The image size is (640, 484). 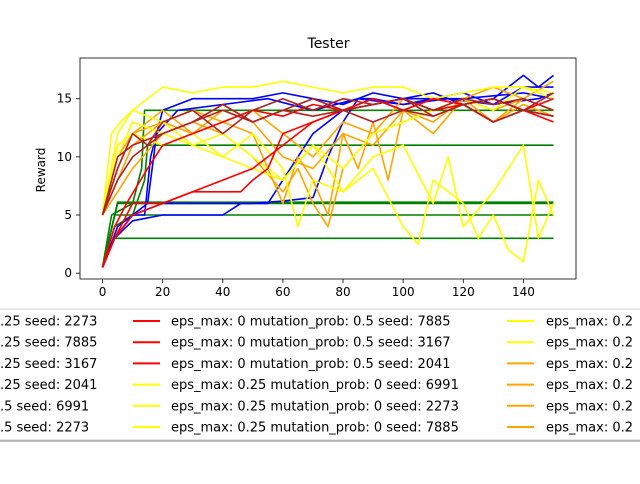 What do you see at coordinates (311, 343) in the screenshot?
I see `legend-label: eps_max: 0 mutation_prob: 0.5 seed: 3167` at bounding box center [311, 343].